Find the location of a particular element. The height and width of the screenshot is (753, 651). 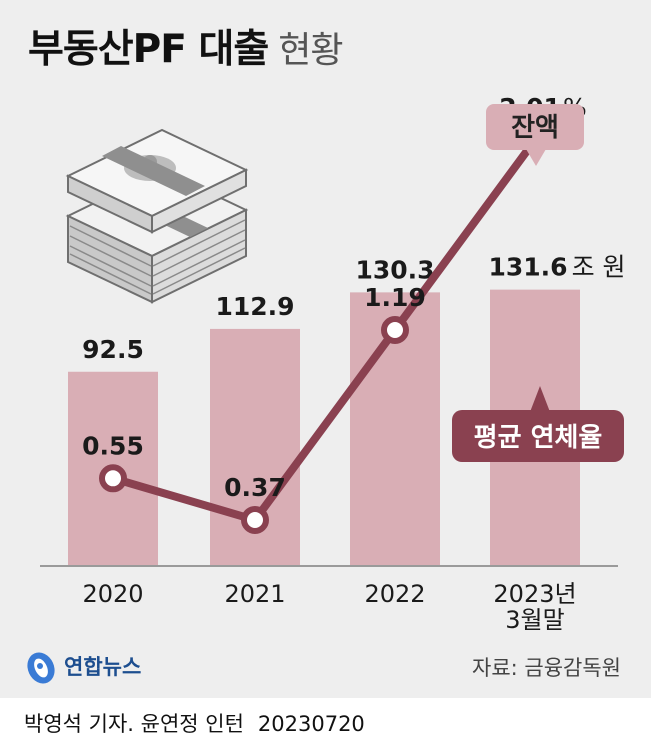

x-tick-label: 2020 is located at coordinates (112, 594).